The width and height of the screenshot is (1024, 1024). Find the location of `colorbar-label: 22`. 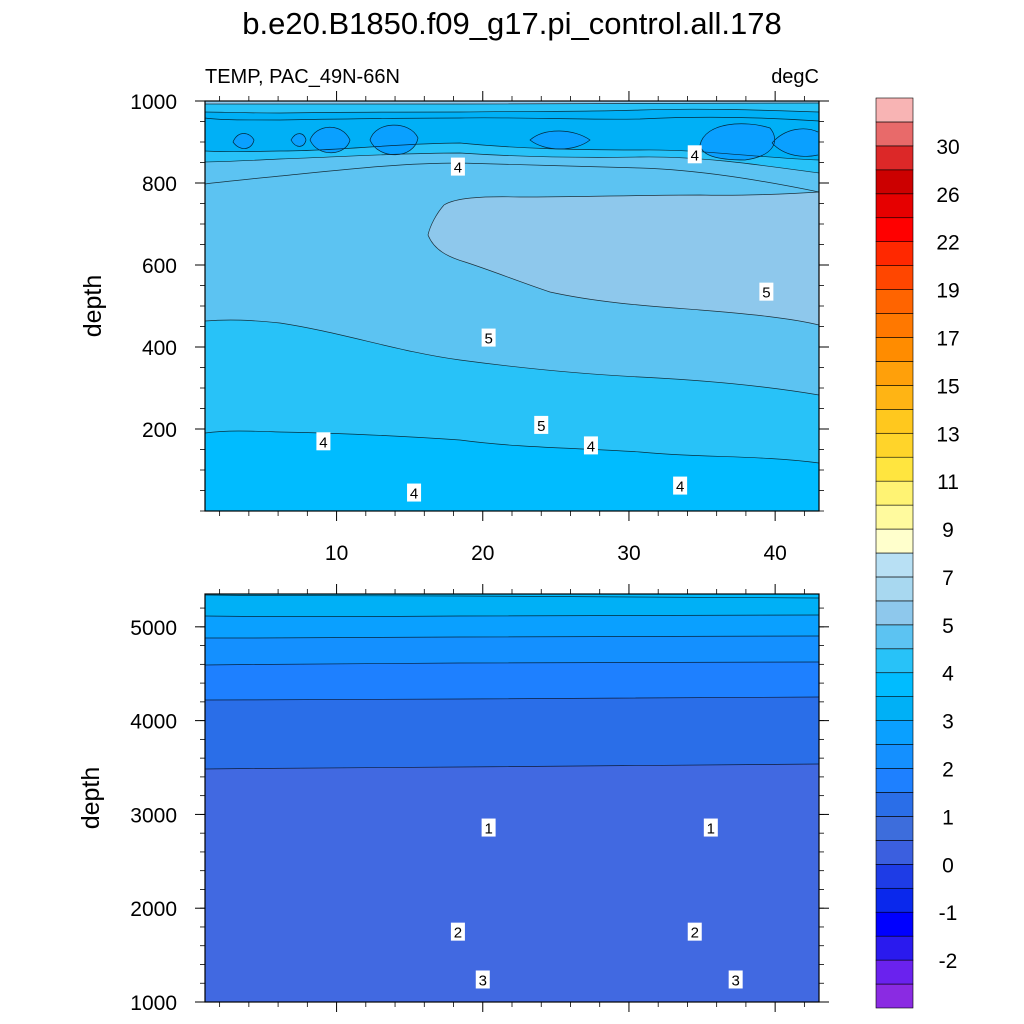

colorbar-label: 22 is located at coordinates (947, 243).